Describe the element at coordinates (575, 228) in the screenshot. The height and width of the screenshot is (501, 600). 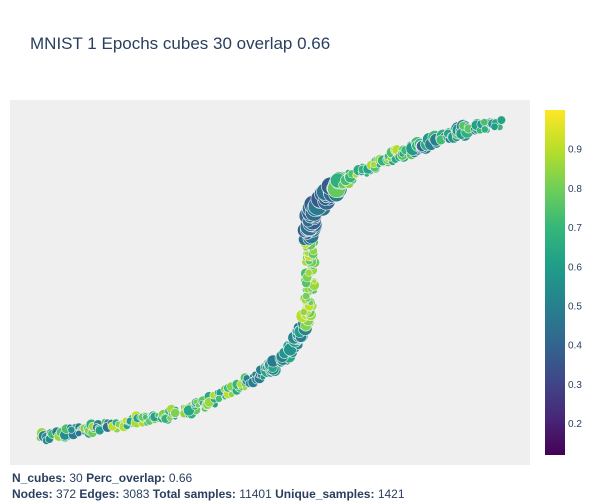
I see `colorbar-tick-label: 0.7` at that location.